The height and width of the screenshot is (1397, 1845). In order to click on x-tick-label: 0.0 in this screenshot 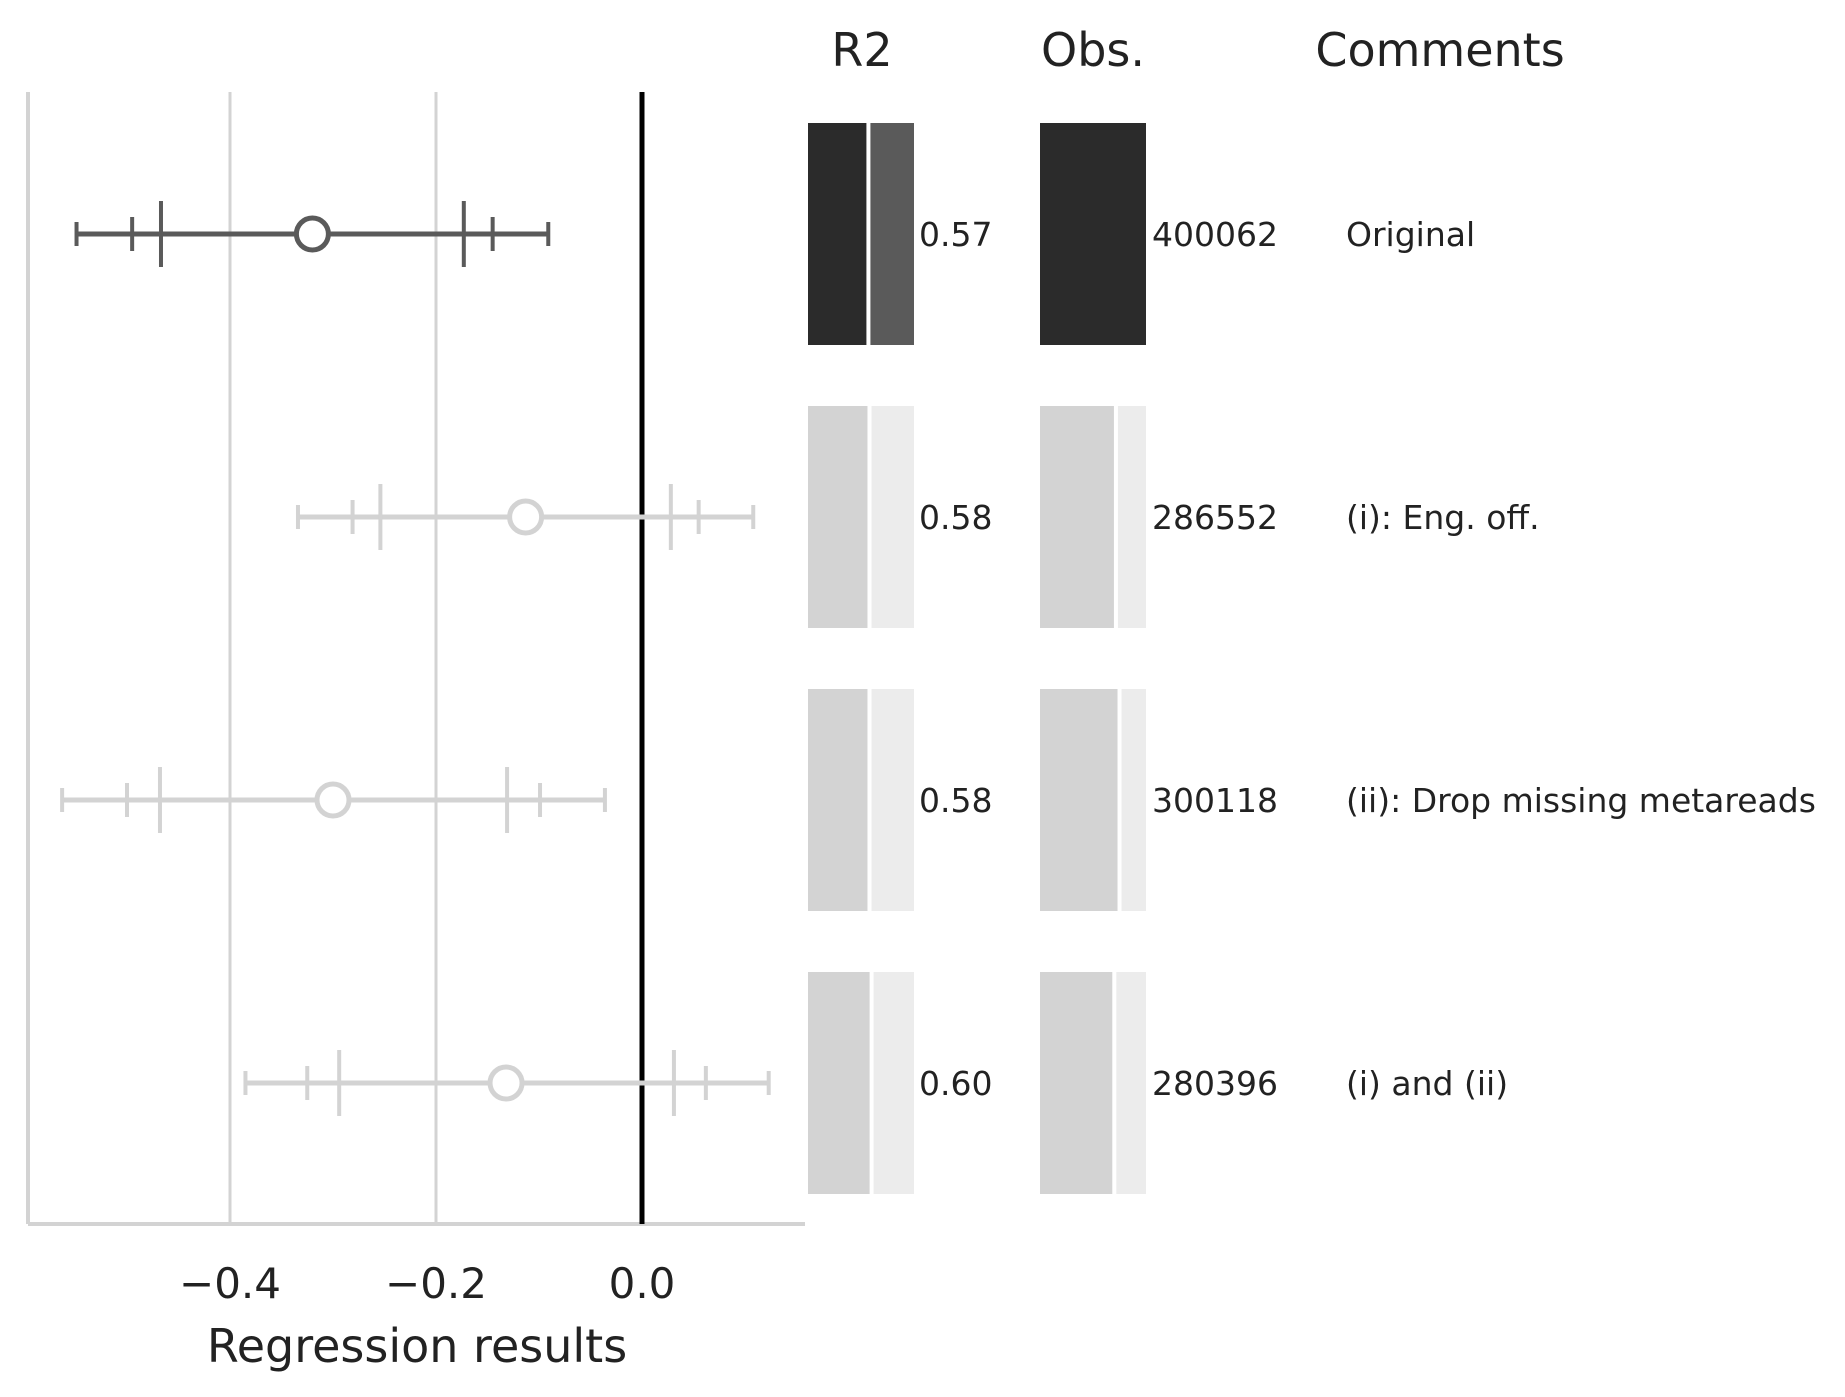, I will do `click(642, 1283)`.